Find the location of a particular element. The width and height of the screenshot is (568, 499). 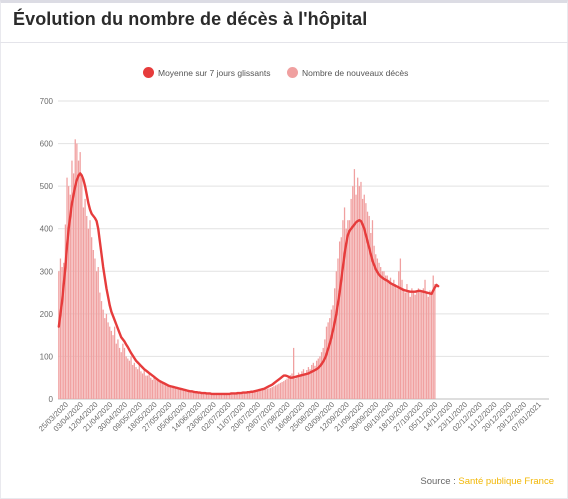

legend-line-label: Moyenne sur 7 jours glissants is located at coordinates (214, 72).